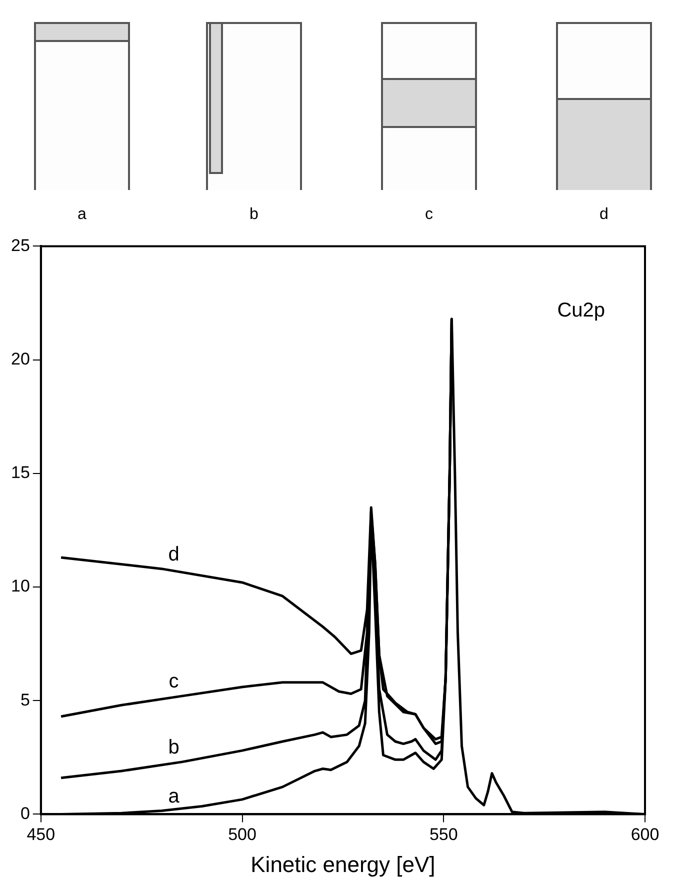  I want to click on series-label: d, so click(174, 554).